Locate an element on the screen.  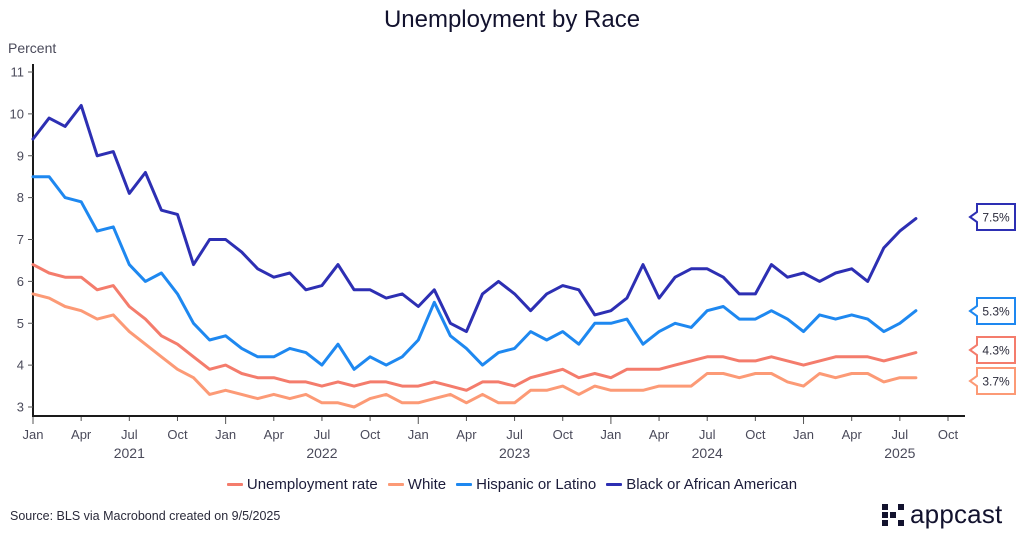
y-tick-label: 11 is located at coordinates (18, 72).